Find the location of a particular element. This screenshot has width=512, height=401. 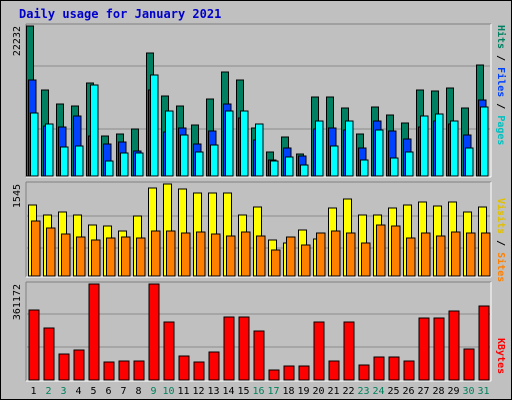

legend-visits-sites-part: Sites is located at coordinates (501, 267).